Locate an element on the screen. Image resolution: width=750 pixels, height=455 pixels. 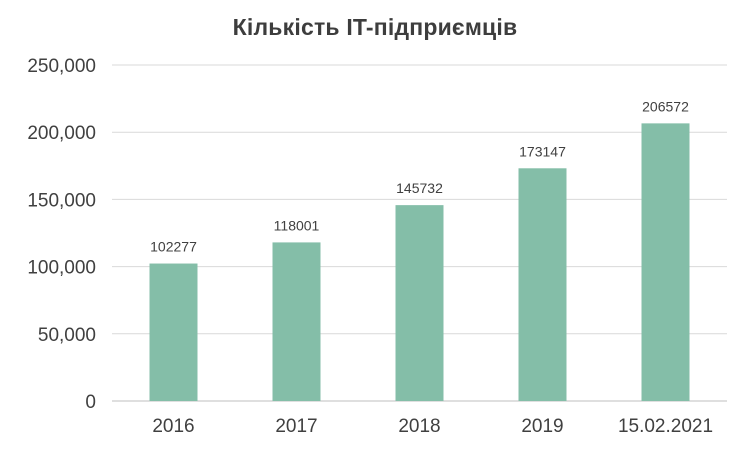
x-tick-label: 15.02.2021 is located at coordinates (665, 426).